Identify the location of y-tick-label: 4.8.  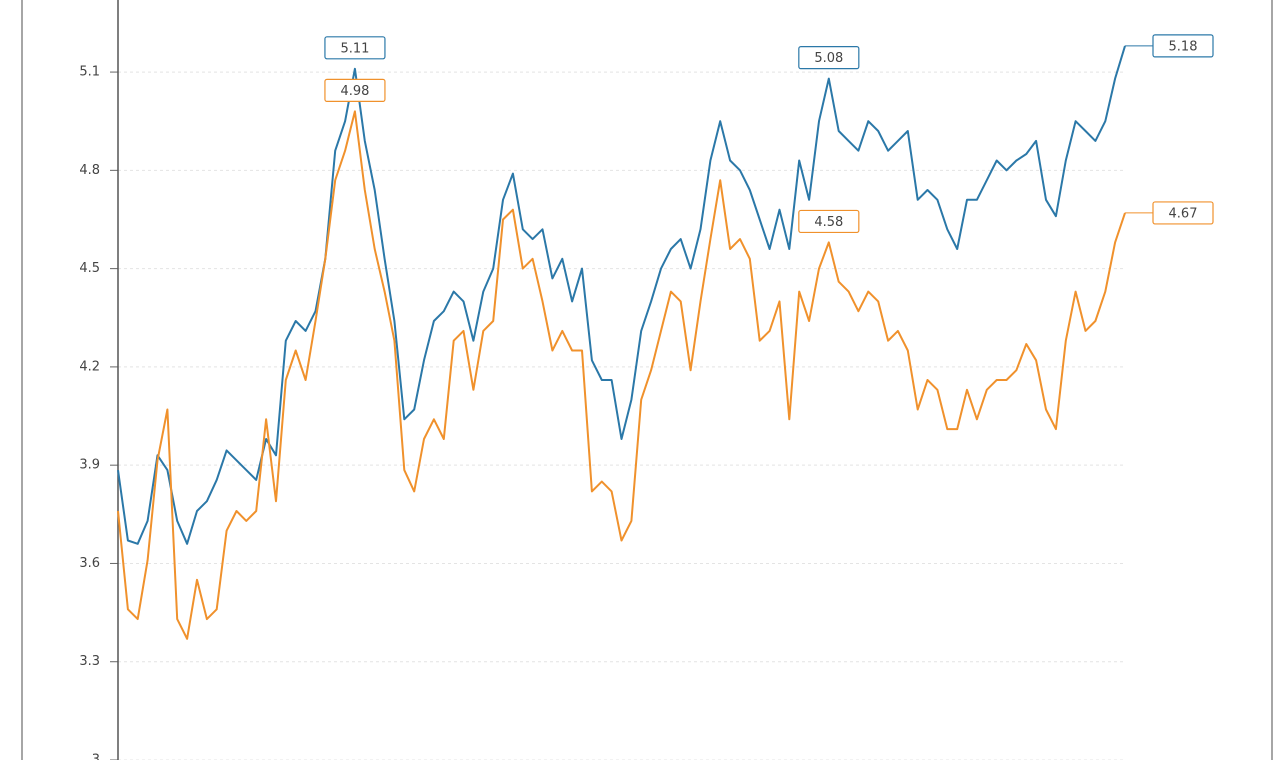
(89, 170).